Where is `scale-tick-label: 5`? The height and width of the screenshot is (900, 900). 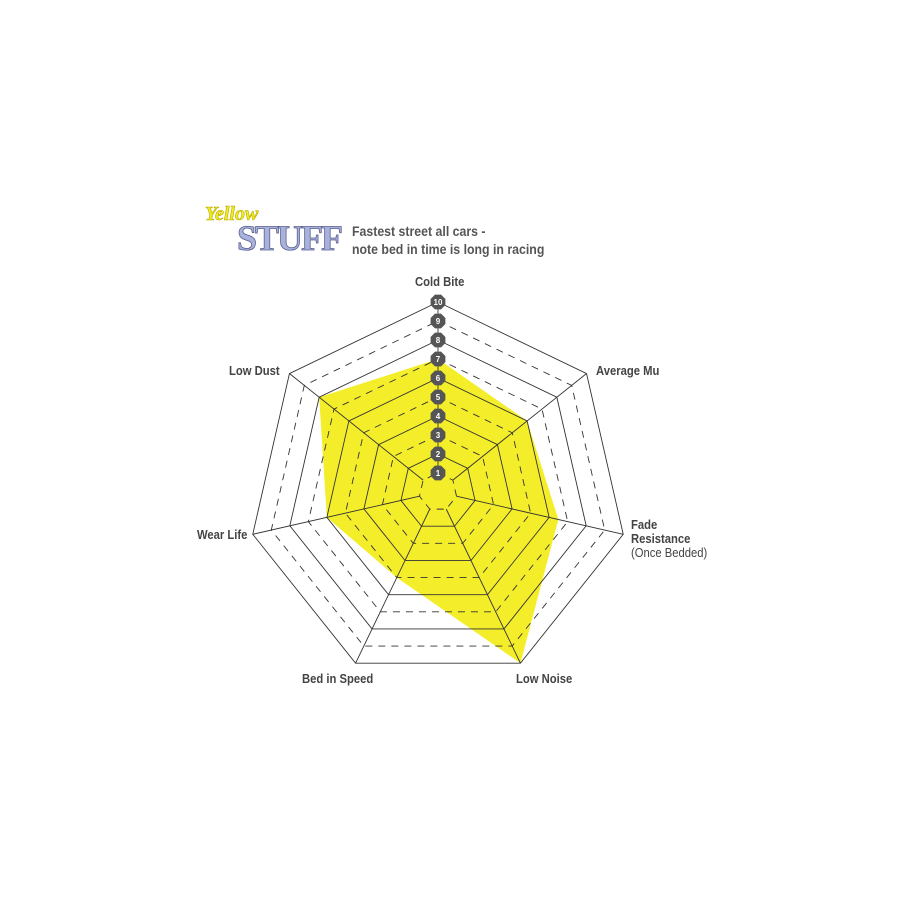 scale-tick-label: 5 is located at coordinates (438, 397).